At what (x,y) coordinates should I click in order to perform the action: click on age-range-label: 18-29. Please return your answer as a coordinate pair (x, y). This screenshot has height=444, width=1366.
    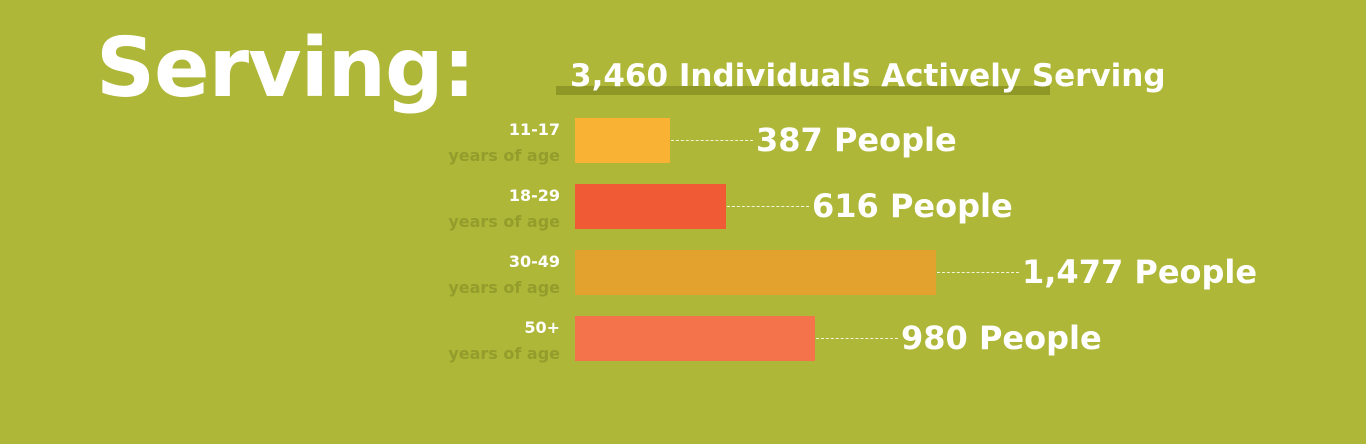
    Looking at the image, I should click on (534, 195).